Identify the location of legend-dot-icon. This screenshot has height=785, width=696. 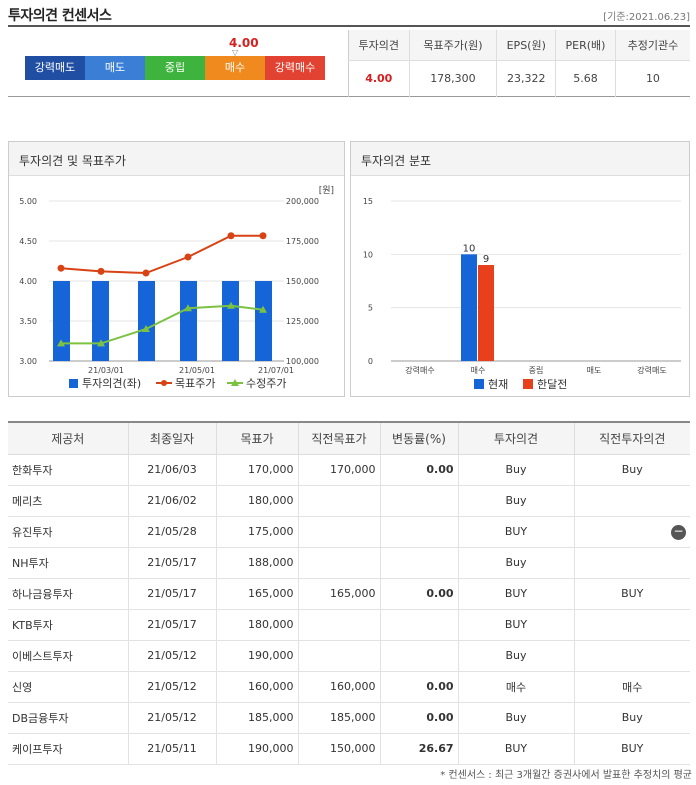
(164, 383).